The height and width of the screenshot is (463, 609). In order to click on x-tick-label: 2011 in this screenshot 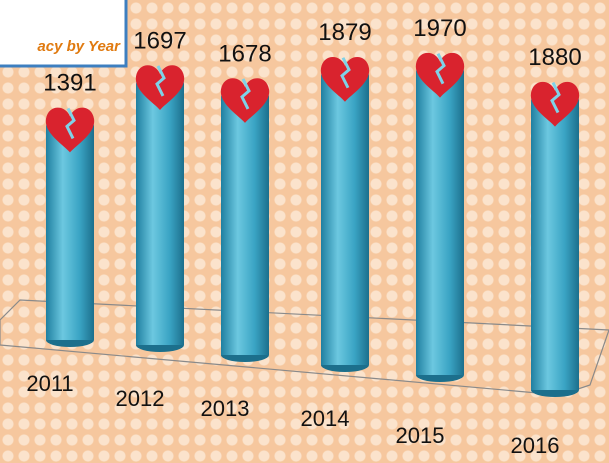, I will do `click(49, 383)`.